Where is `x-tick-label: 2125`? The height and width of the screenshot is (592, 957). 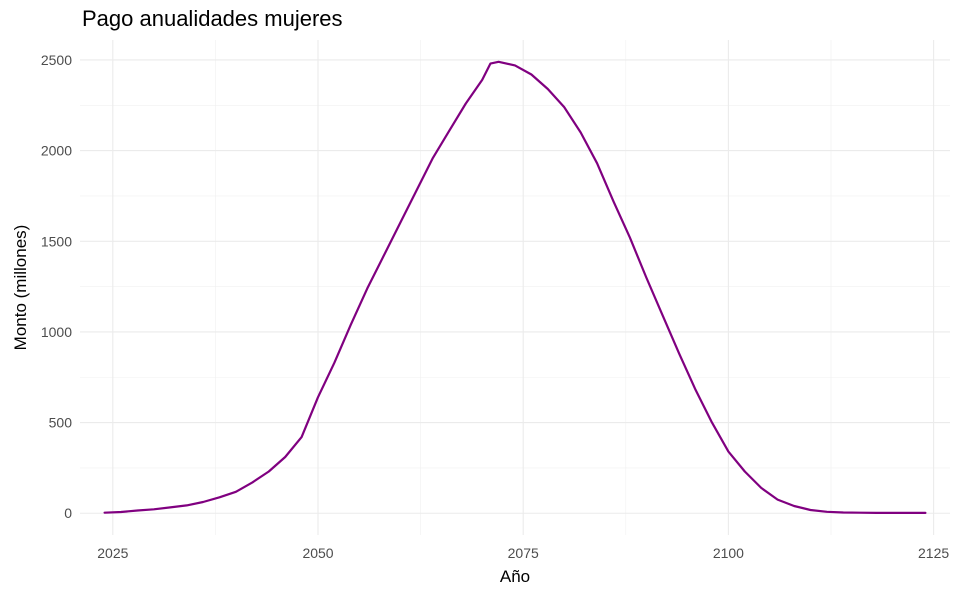 x-tick-label: 2125 is located at coordinates (933, 553).